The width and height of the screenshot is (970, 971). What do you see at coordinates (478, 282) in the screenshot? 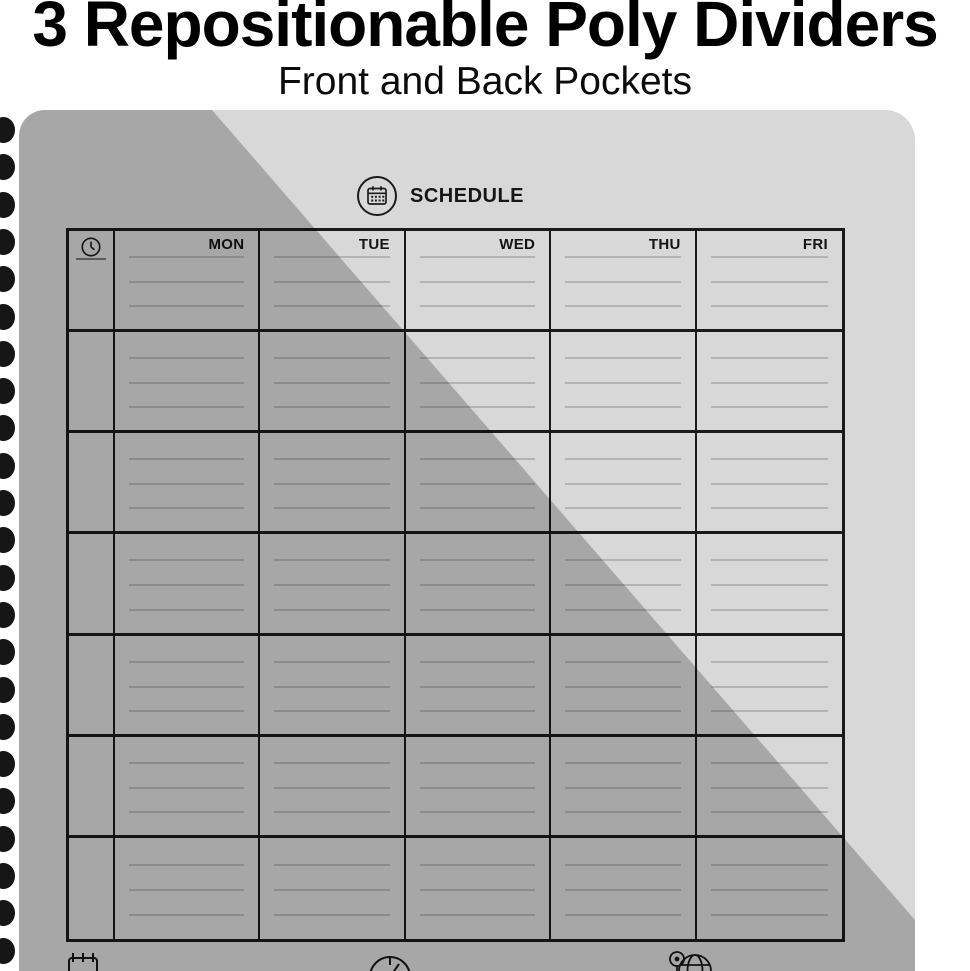
I see `day-header-cell: WED` at bounding box center [478, 282].